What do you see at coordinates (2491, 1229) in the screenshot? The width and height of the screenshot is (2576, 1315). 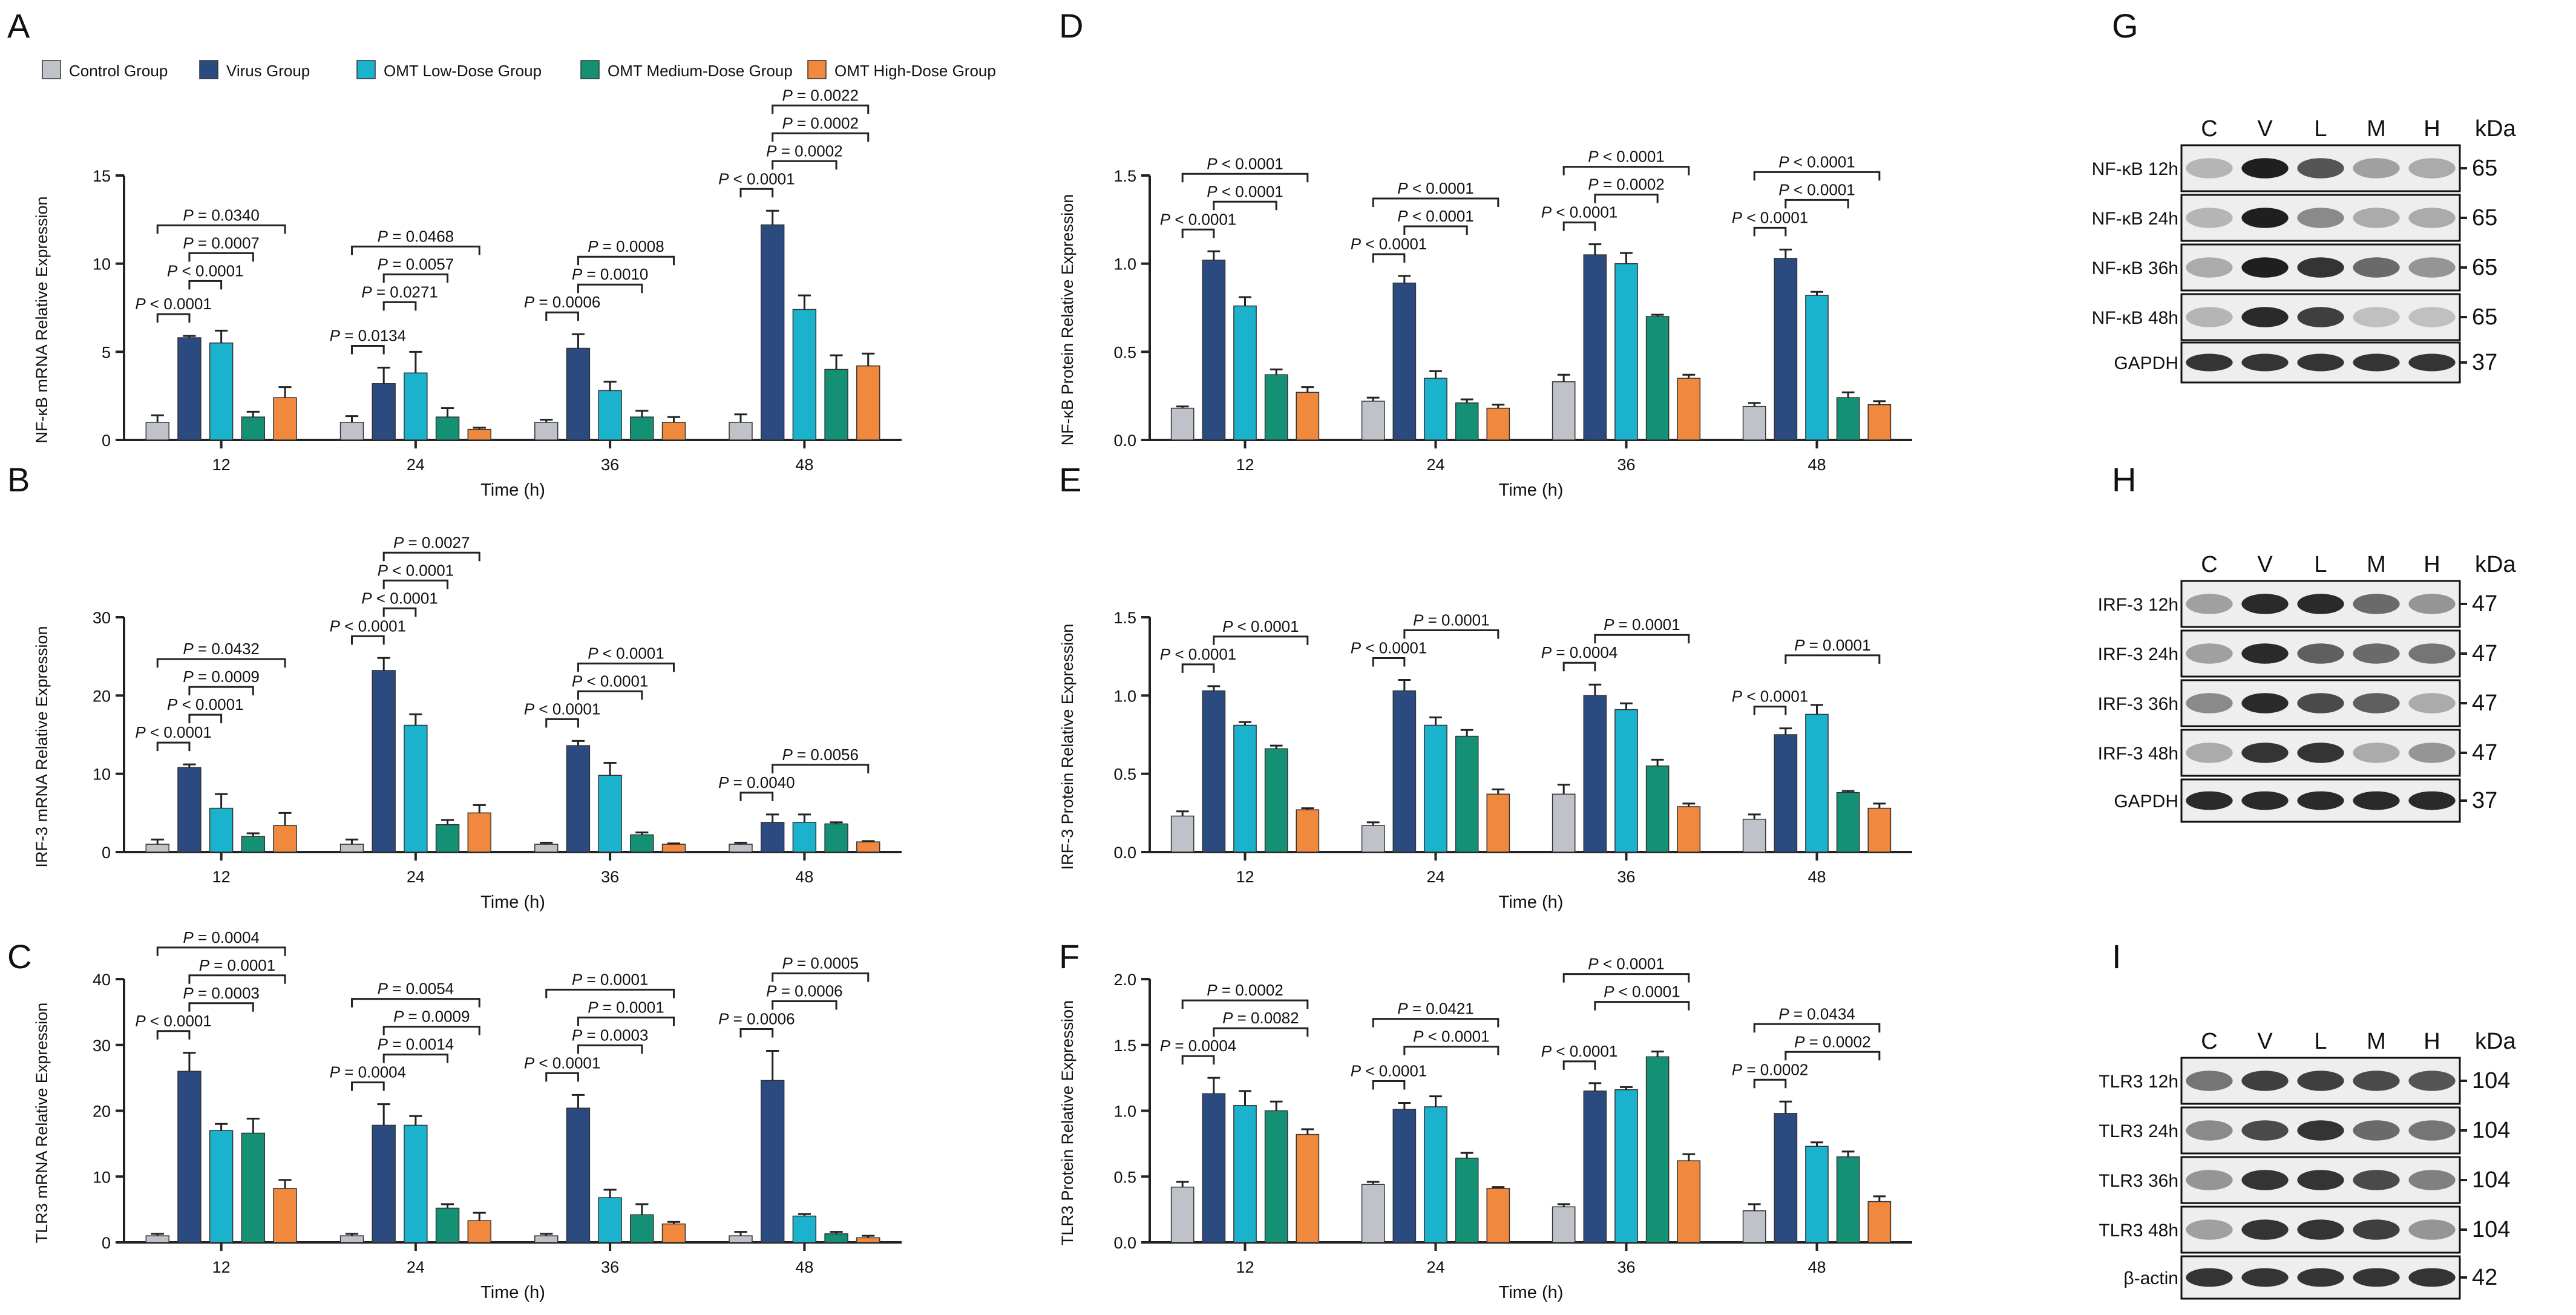 I see `kda-value: 104` at bounding box center [2491, 1229].